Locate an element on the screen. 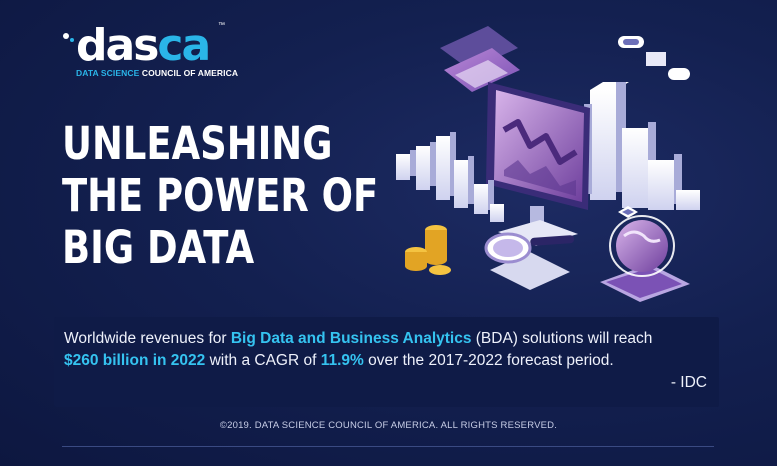 This screenshot has width=777, height=466. stat-text-2: (BDA) solutions will reach is located at coordinates (562, 338).